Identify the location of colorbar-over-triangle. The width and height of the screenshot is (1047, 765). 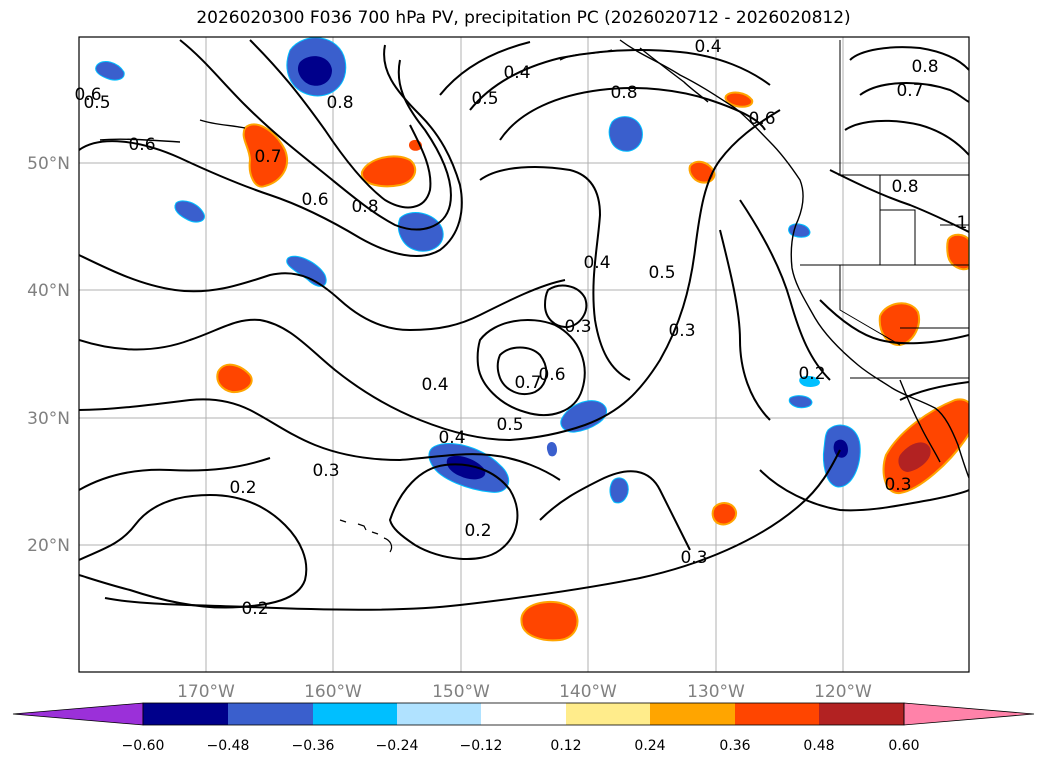
(969, 714).